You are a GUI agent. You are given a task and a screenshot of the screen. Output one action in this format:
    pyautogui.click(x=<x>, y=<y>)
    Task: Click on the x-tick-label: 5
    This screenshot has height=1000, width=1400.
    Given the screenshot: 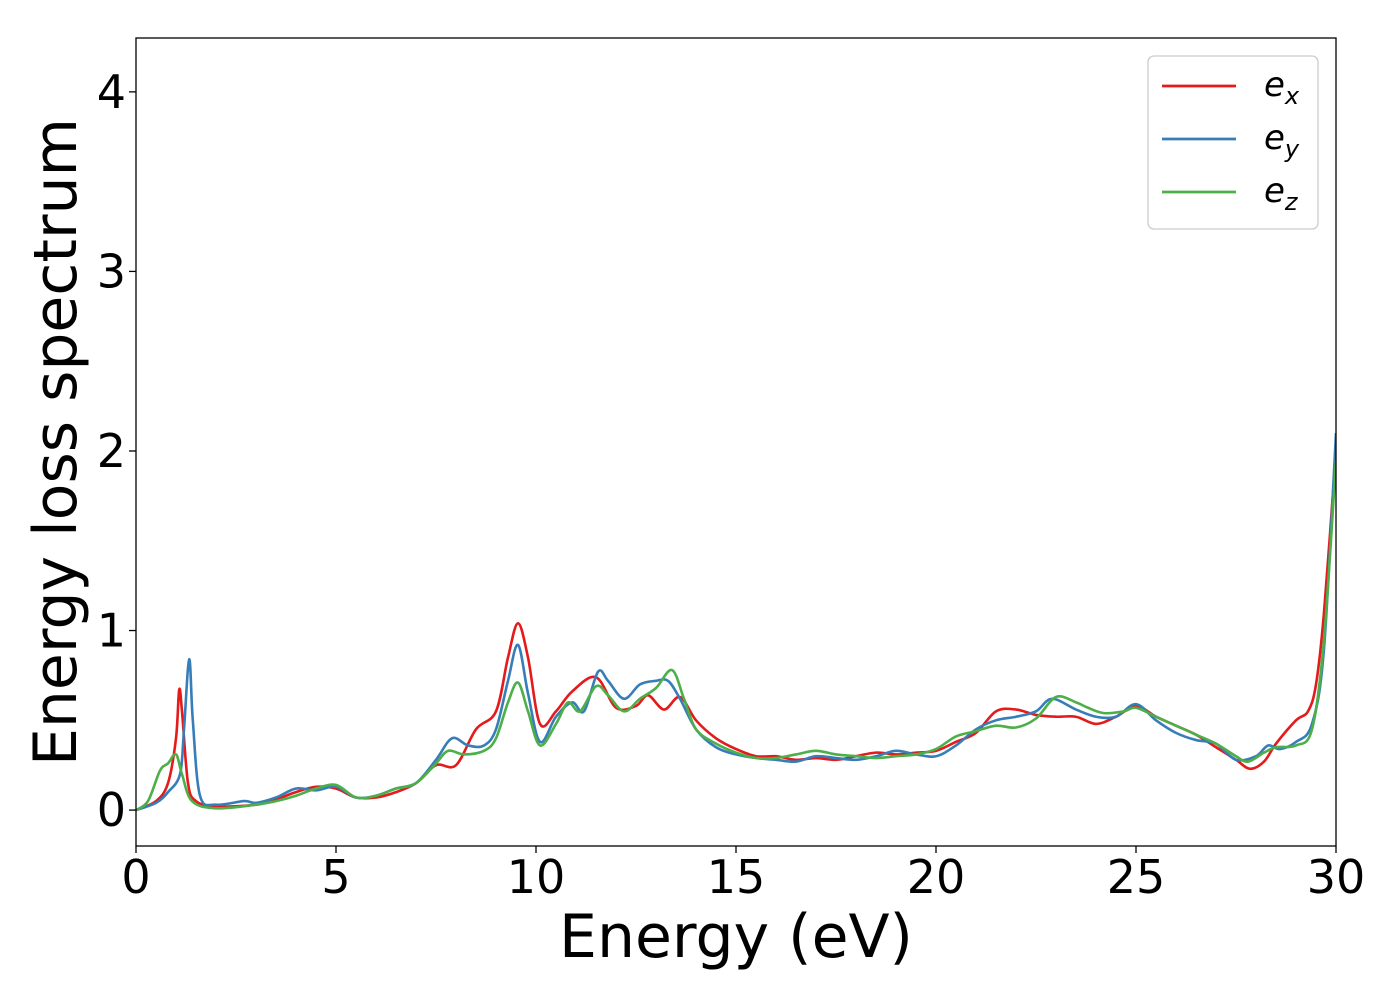 What is the action you would take?
    pyautogui.click(x=335, y=877)
    